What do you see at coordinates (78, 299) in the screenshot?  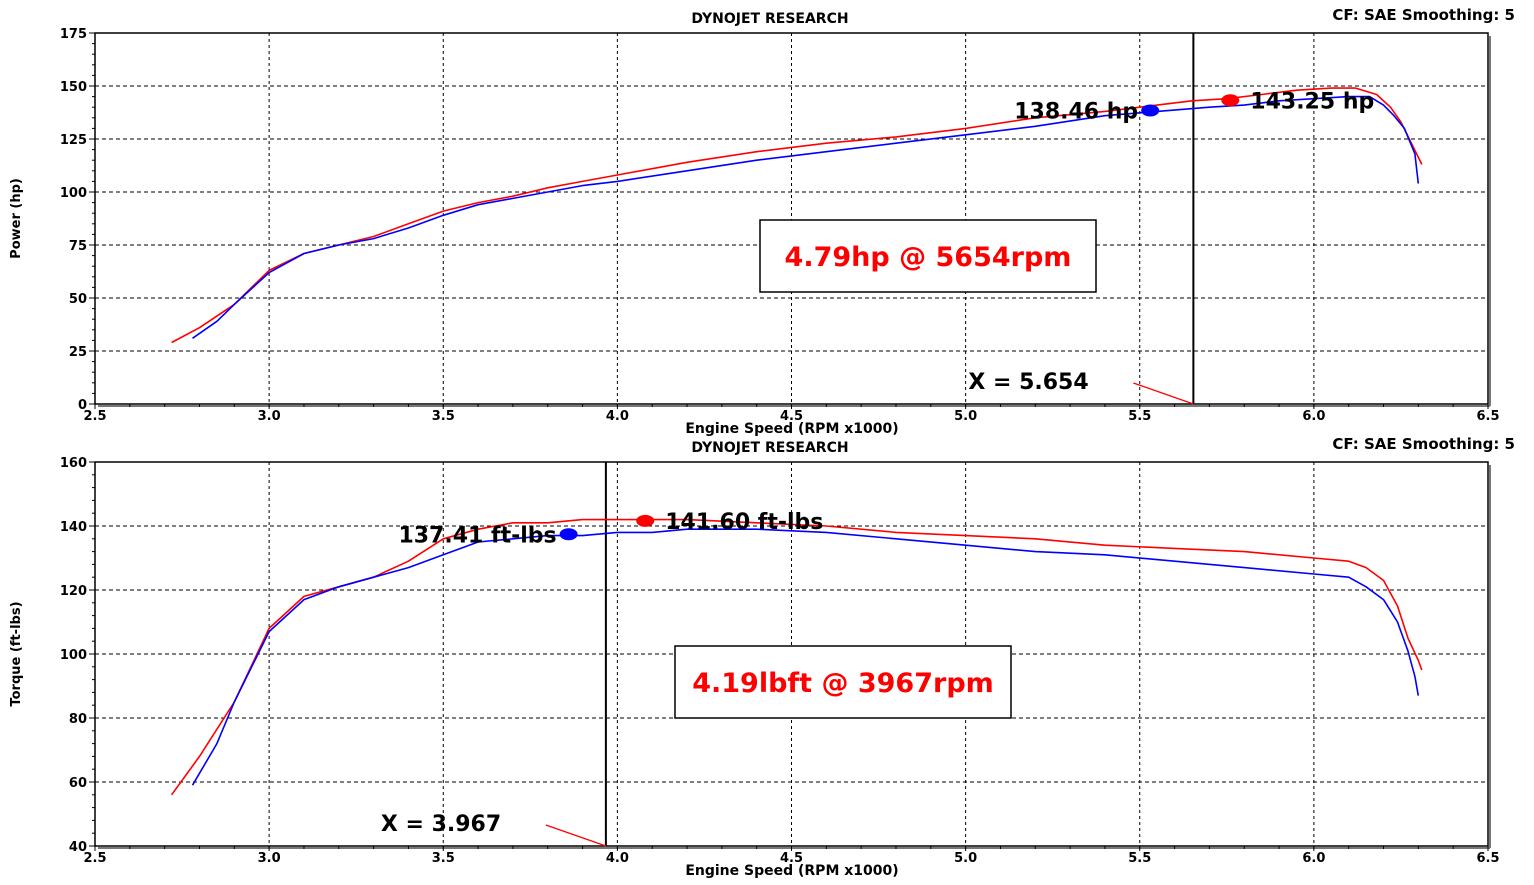 I see `y-tick-label: 50` at bounding box center [78, 299].